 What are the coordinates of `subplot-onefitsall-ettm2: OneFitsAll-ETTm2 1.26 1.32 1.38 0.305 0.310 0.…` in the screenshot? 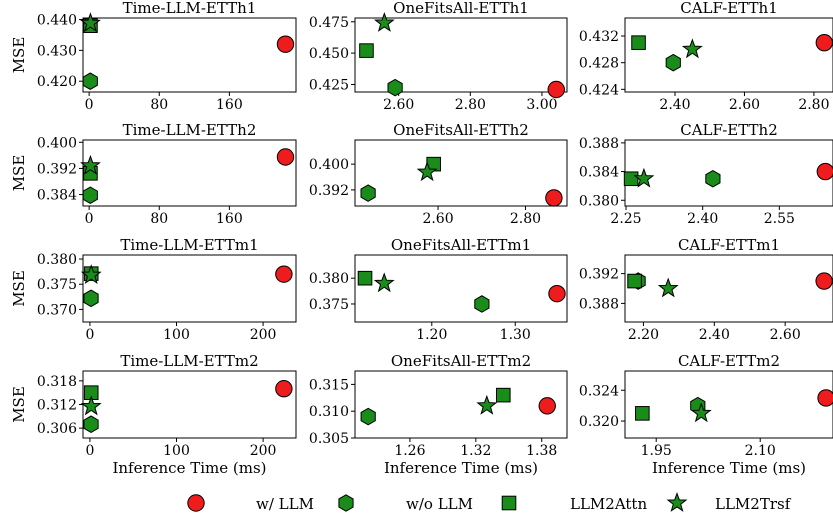 It's located at (438, 414).